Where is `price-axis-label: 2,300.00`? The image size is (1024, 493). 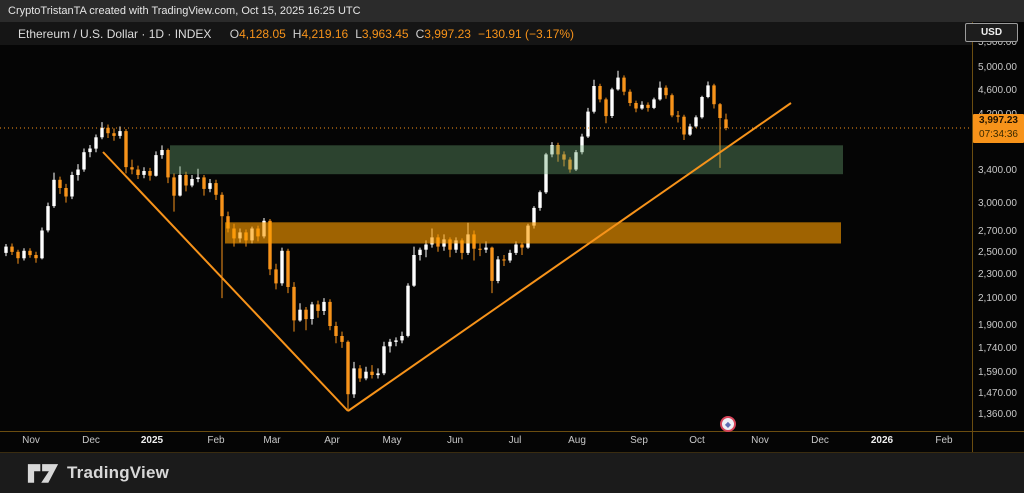 price-axis-label: 2,300.00 is located at coordinates (997, 274).